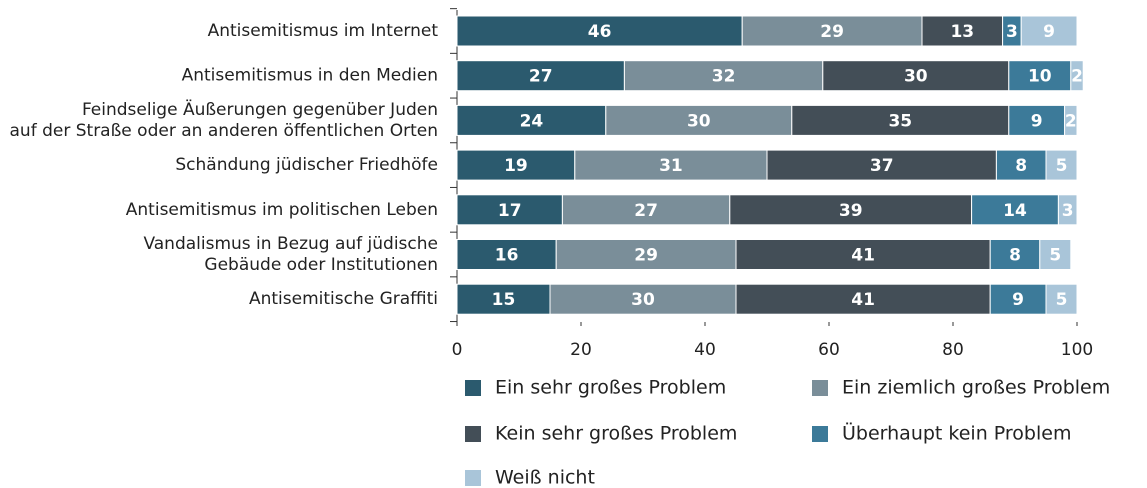 This screenshot has width=1147, height=488. What do you see at coordinates (1040, 77) in the screenshot?
I see `data-label: 10` at bounding box center [1040, 77].